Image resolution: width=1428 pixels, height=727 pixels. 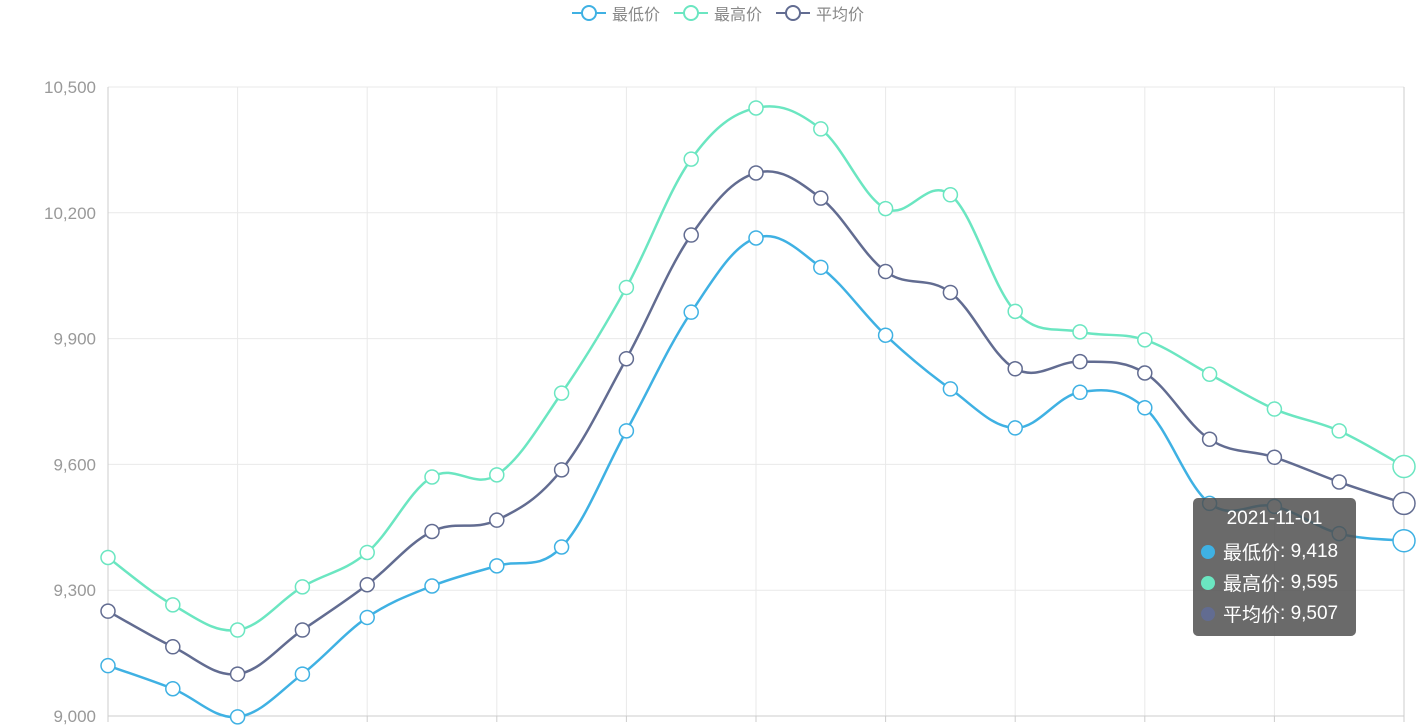 What do you see at coordinates (74, 590) in the screenshot?
I see `y-tick-label: 9,300` at bounding box center [74, 590].